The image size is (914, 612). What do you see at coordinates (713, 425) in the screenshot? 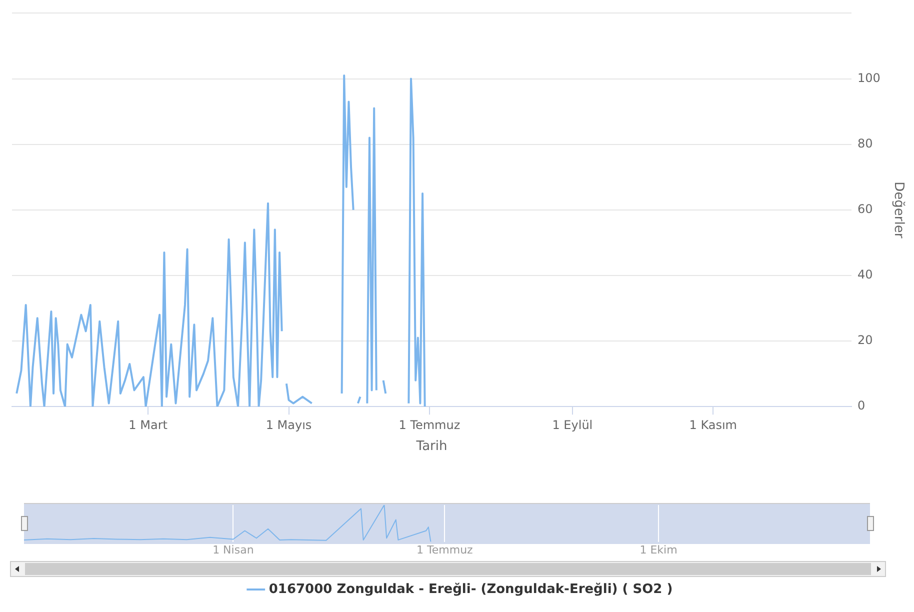
I see `x-tick-label: 1 Kasım` at bounding box center [713, 425].